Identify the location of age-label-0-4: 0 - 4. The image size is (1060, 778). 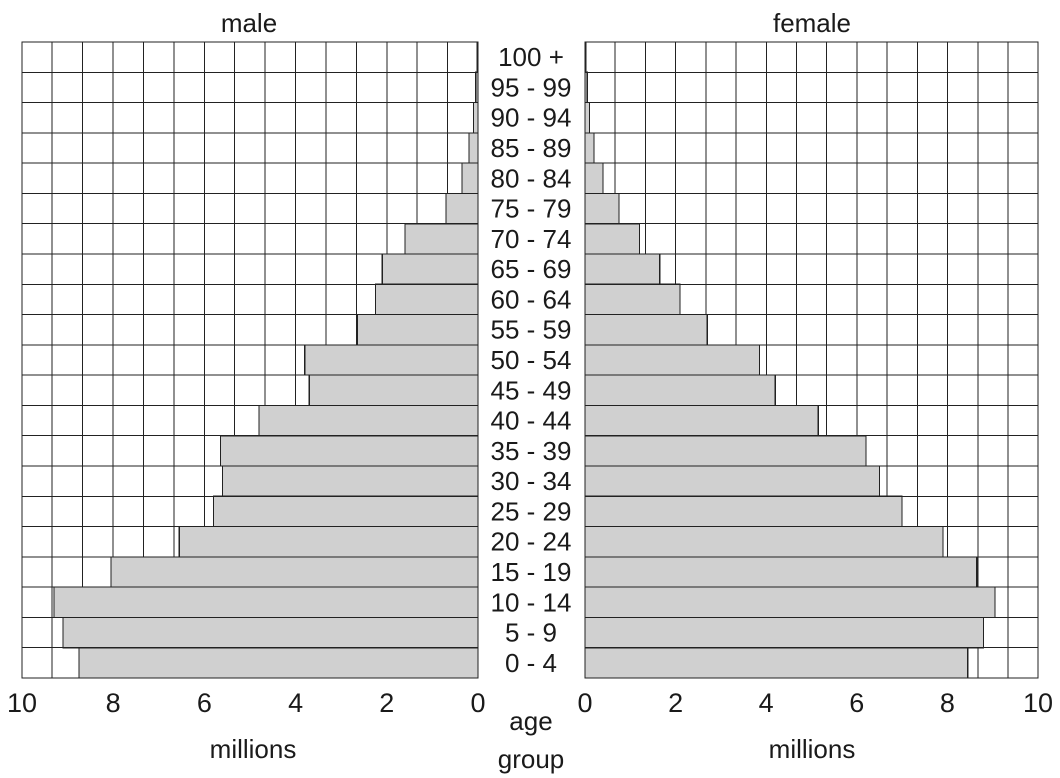
(531, 663).